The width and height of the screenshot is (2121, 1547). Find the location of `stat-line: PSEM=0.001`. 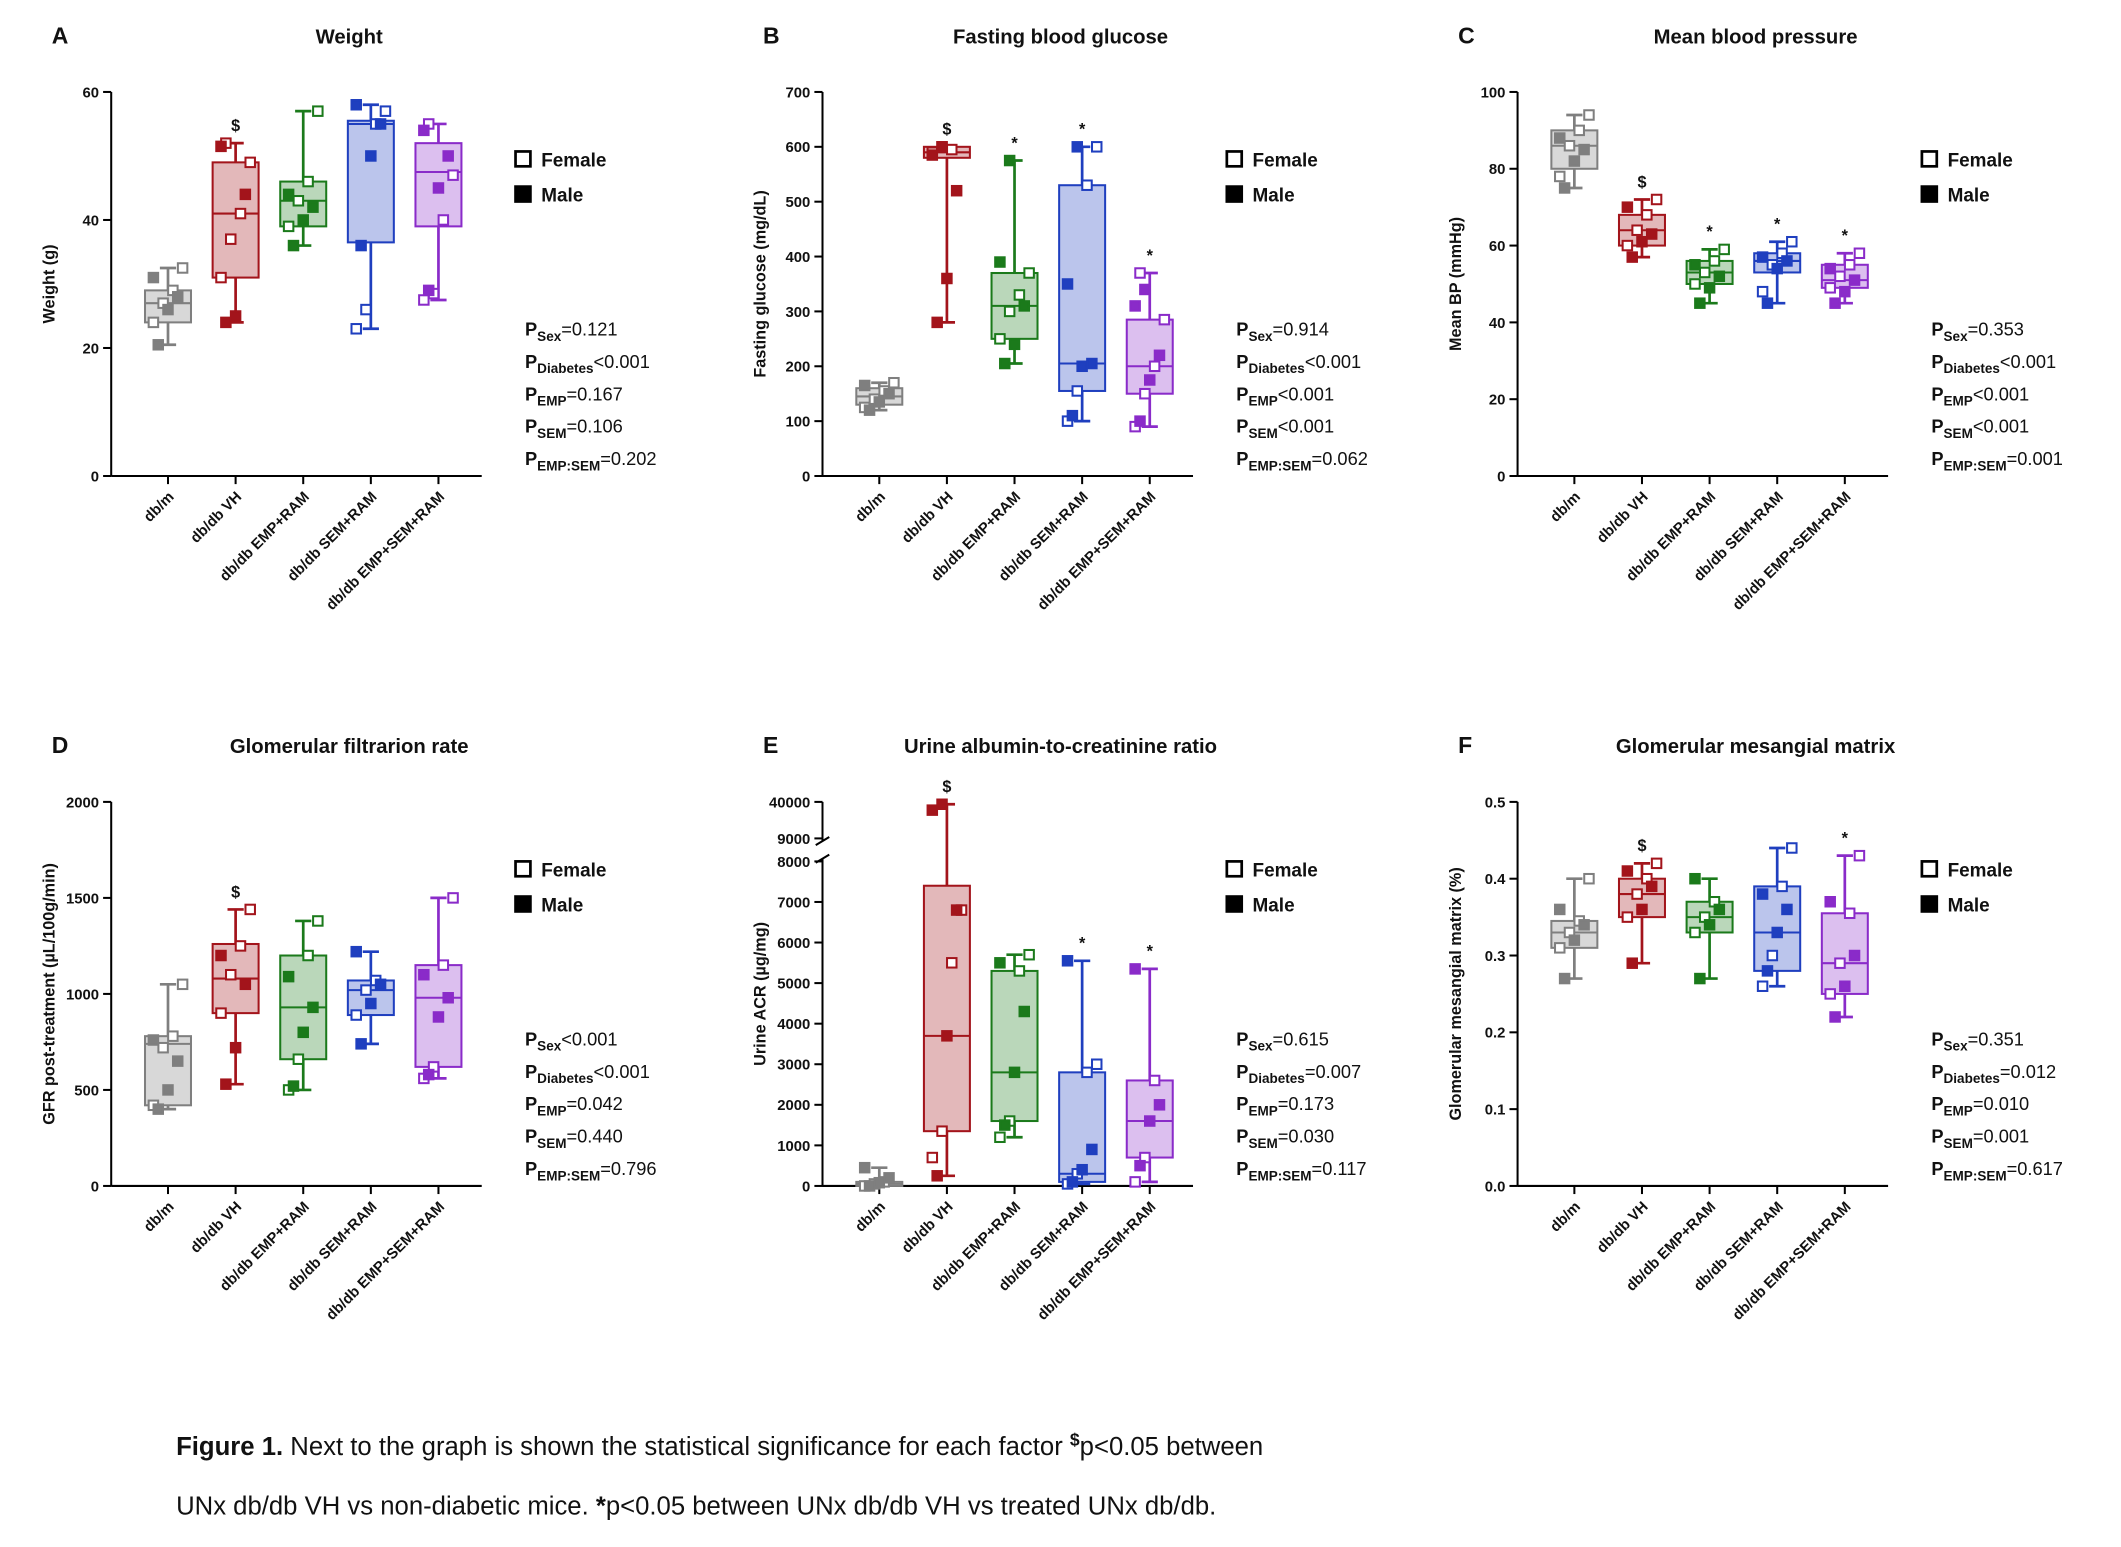

stat-line: PSEM=0.001 is located at coordinates (1980, 1138).